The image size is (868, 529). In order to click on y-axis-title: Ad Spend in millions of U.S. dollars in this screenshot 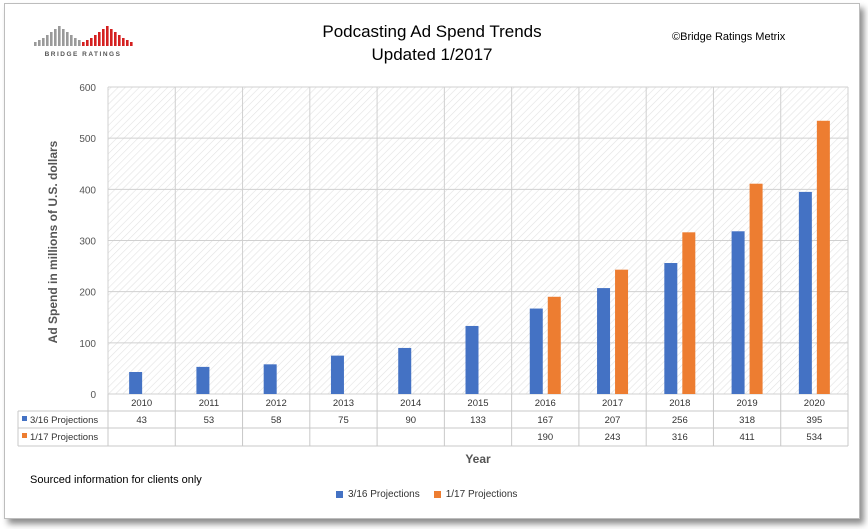, I will do `click(53, 241)`.